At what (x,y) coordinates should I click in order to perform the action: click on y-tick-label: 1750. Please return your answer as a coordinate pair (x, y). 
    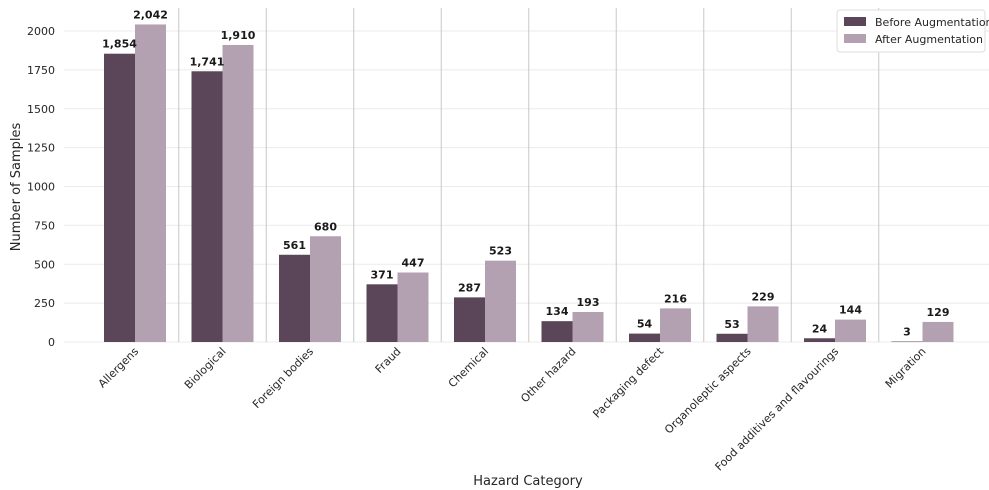
    Looking at the image, I should click on (41, 70).